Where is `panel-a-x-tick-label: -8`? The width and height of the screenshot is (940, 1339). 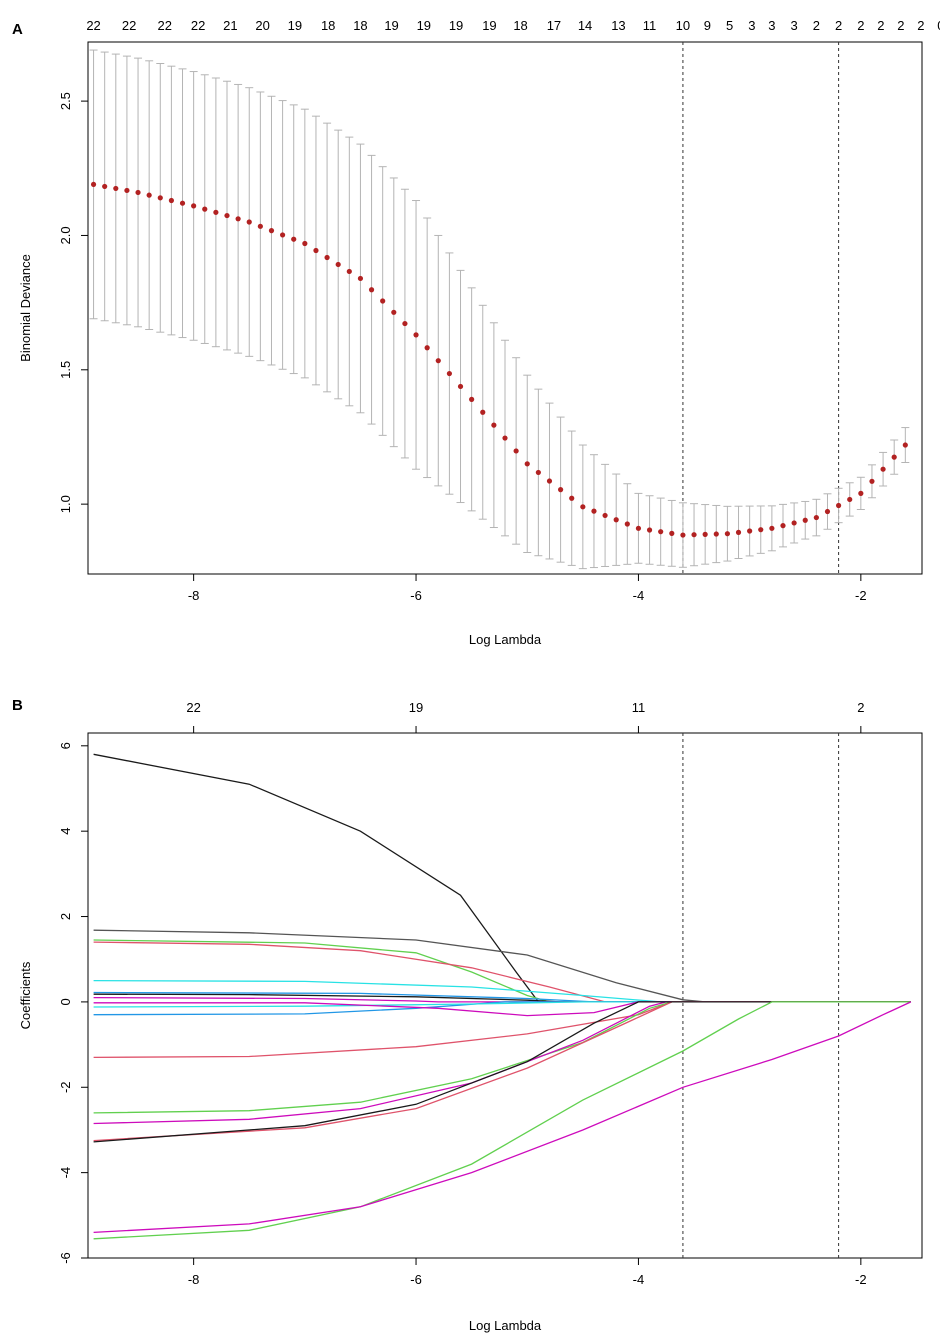 panel-a-x-tick-label: -8 is located at coordinates (194, 595).